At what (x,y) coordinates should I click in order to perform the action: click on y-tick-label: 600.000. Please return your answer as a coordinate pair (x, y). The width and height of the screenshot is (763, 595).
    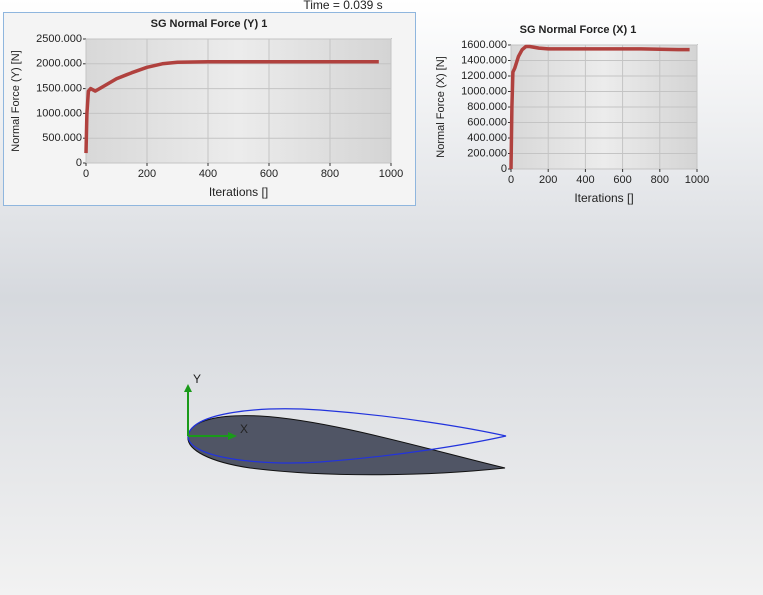
    Looking at the image, I should click on (487, 122).